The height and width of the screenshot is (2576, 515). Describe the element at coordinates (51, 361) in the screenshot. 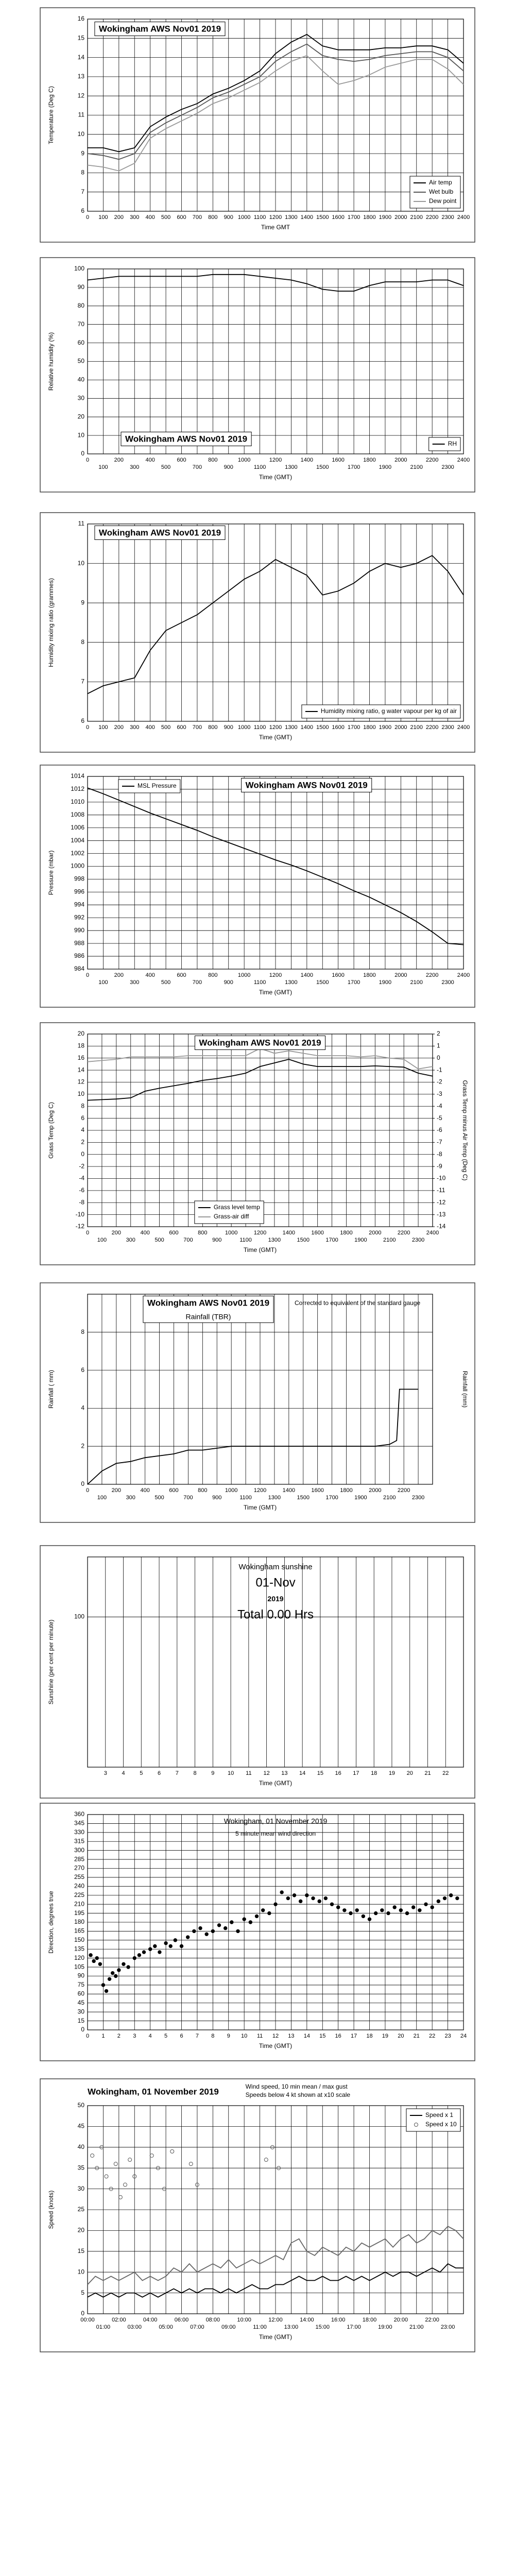

I see `y-axis-label: Relative humidity (%)` at that location.